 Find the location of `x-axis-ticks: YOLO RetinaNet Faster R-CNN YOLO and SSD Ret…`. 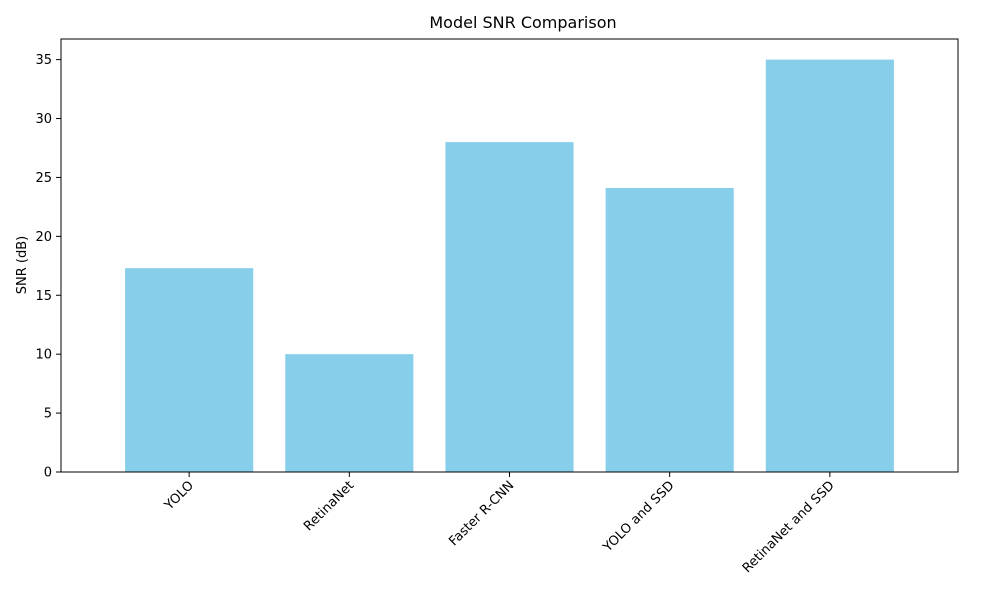

x-axis-ticks: YOLO RetinaNet Faster R-CNN YOLO and SSD Ret… is located at coordinates (499, 524).